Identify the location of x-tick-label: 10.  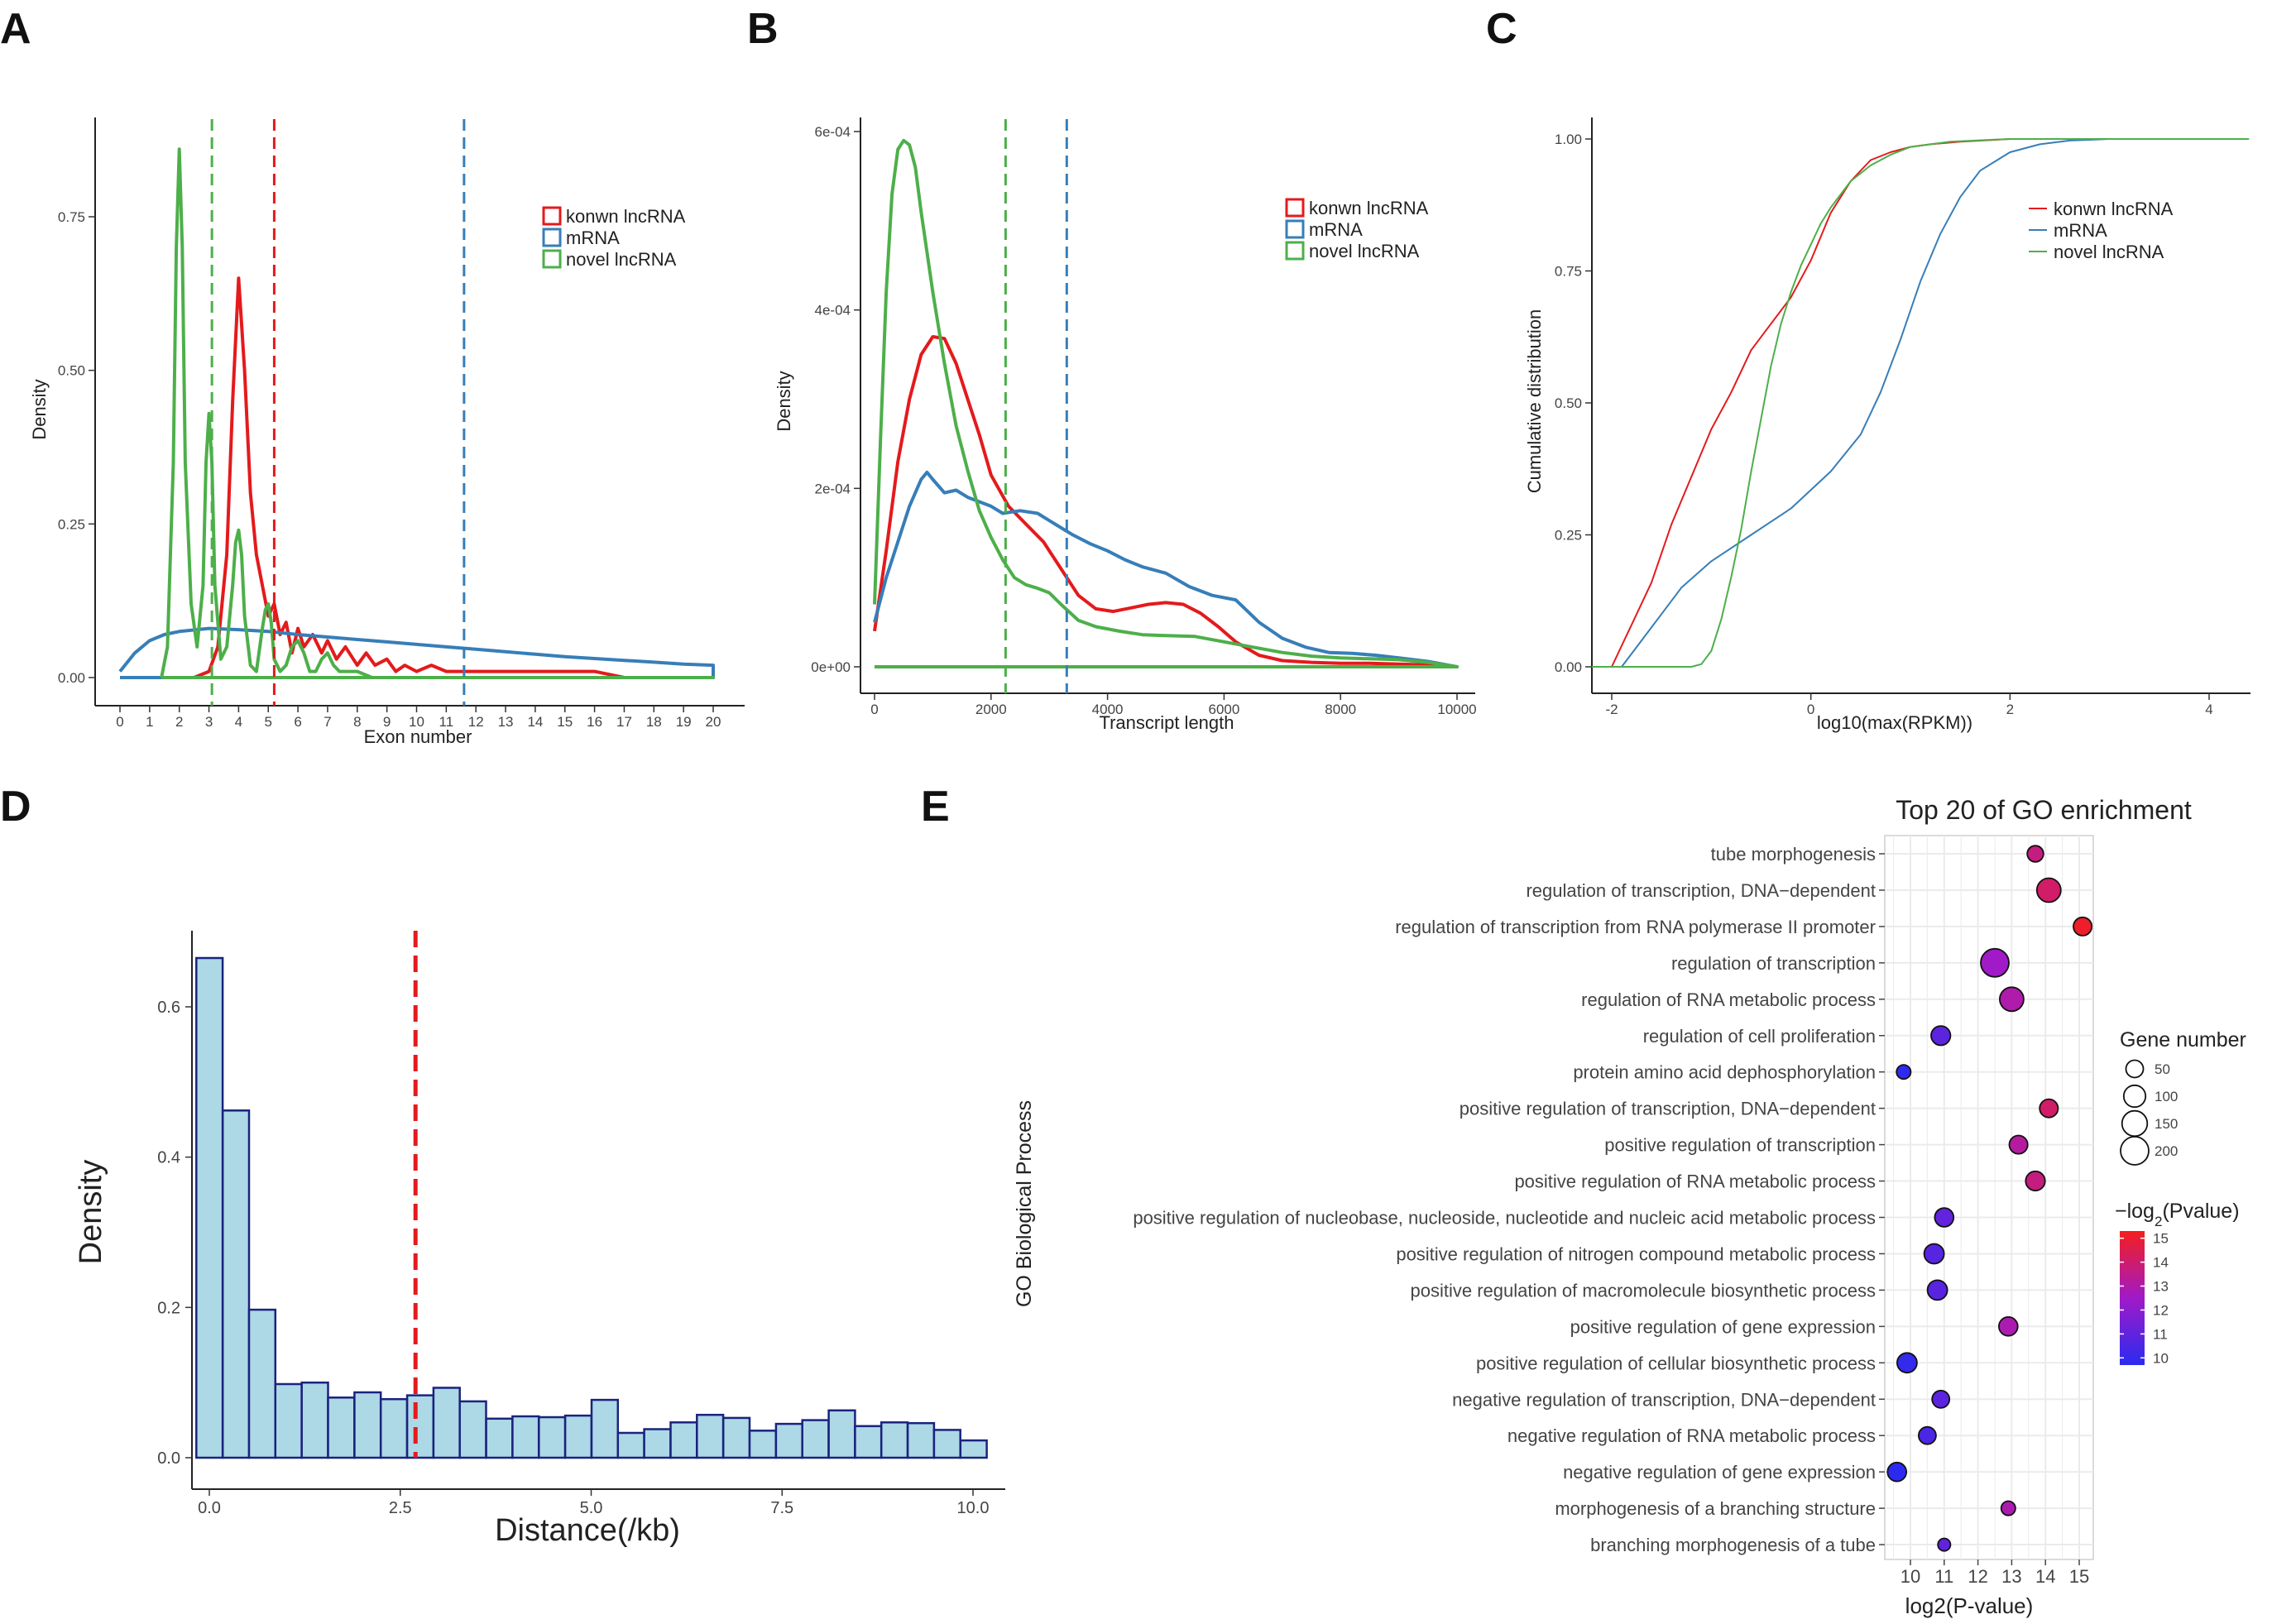
(1910, 1576).